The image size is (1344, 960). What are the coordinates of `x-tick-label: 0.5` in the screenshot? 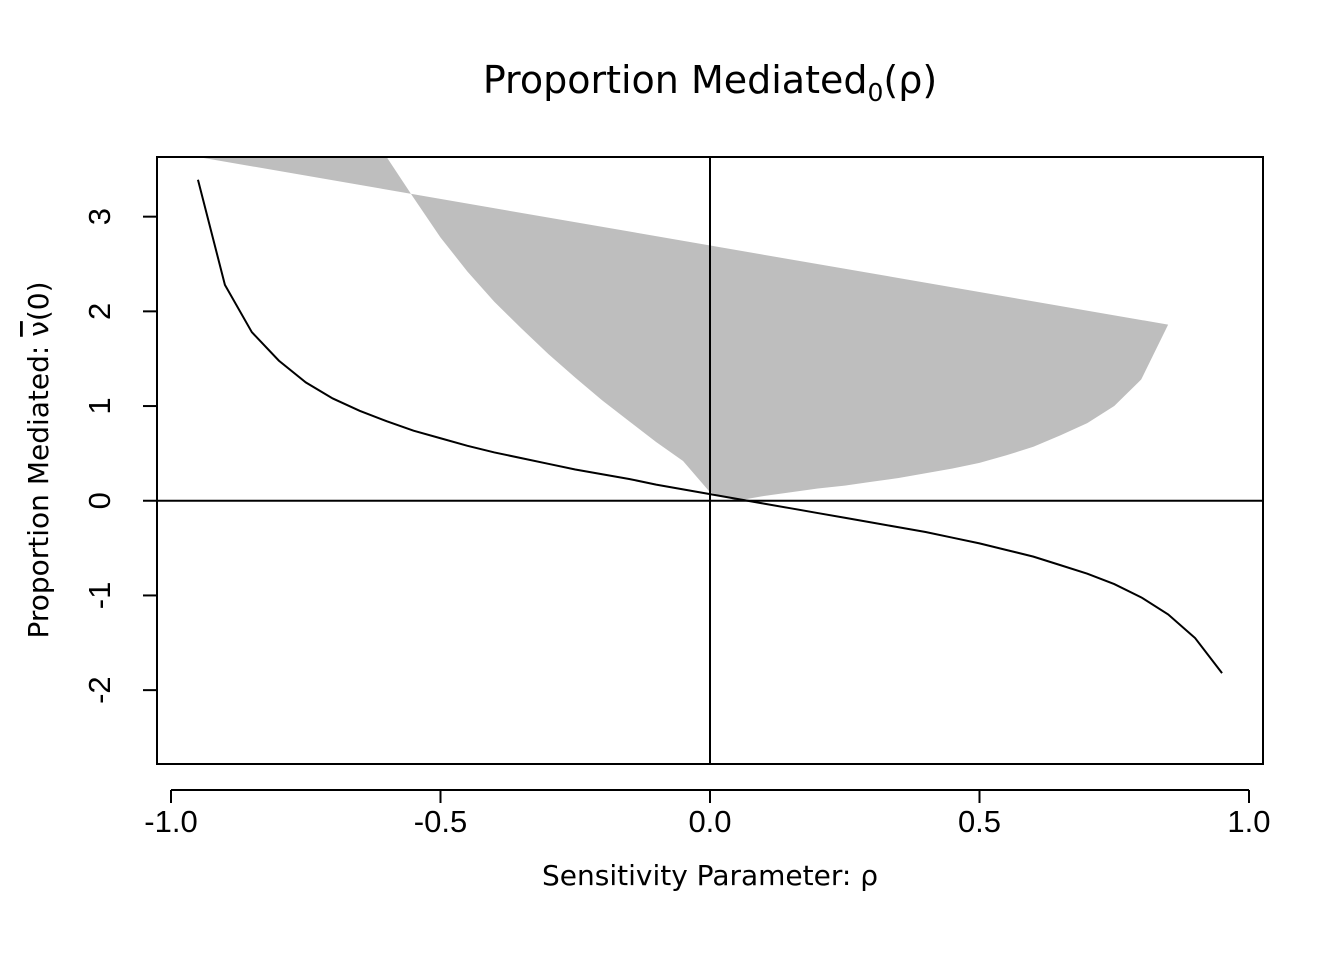 It's located at (979, 821).